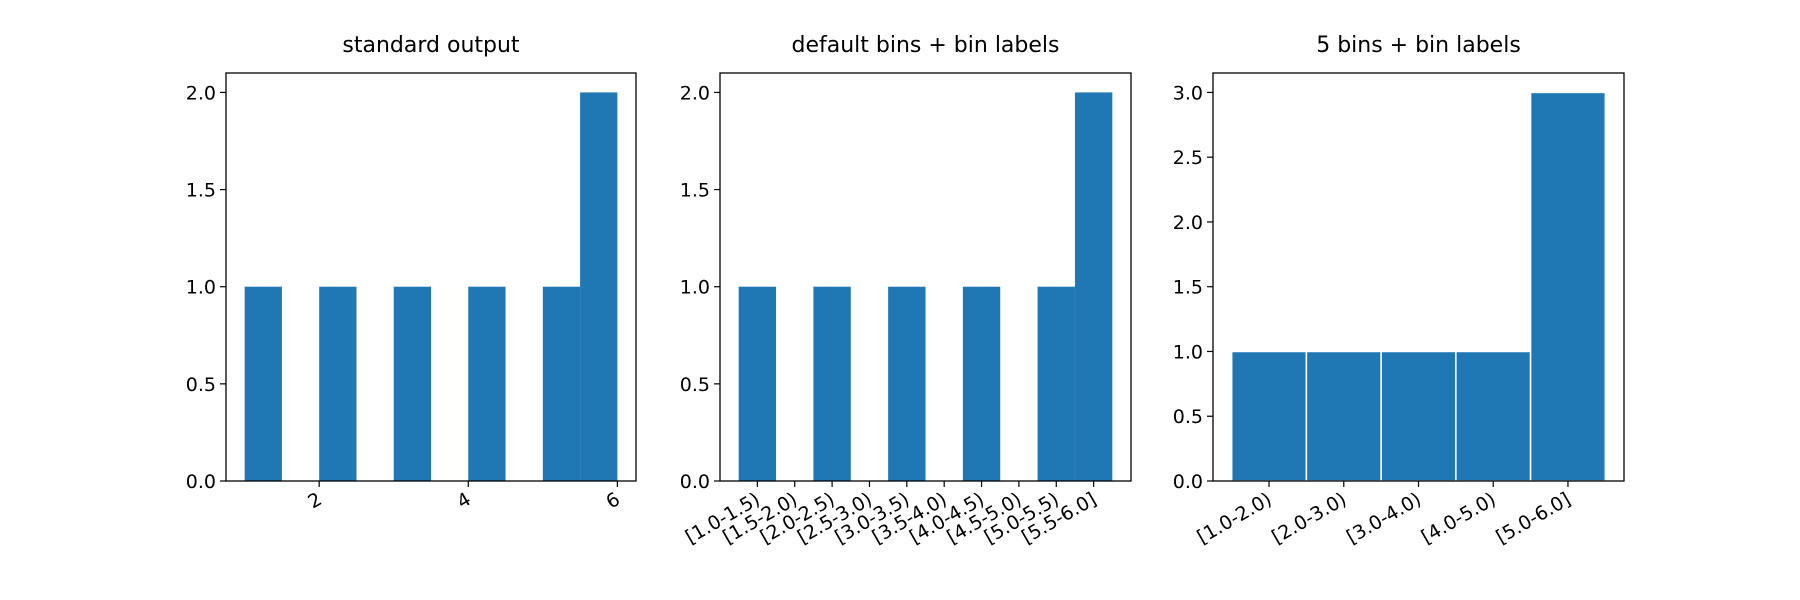 This screenshot has height=600, width=1800. I want to click on x-tick-label: 6, so click(612, 500).